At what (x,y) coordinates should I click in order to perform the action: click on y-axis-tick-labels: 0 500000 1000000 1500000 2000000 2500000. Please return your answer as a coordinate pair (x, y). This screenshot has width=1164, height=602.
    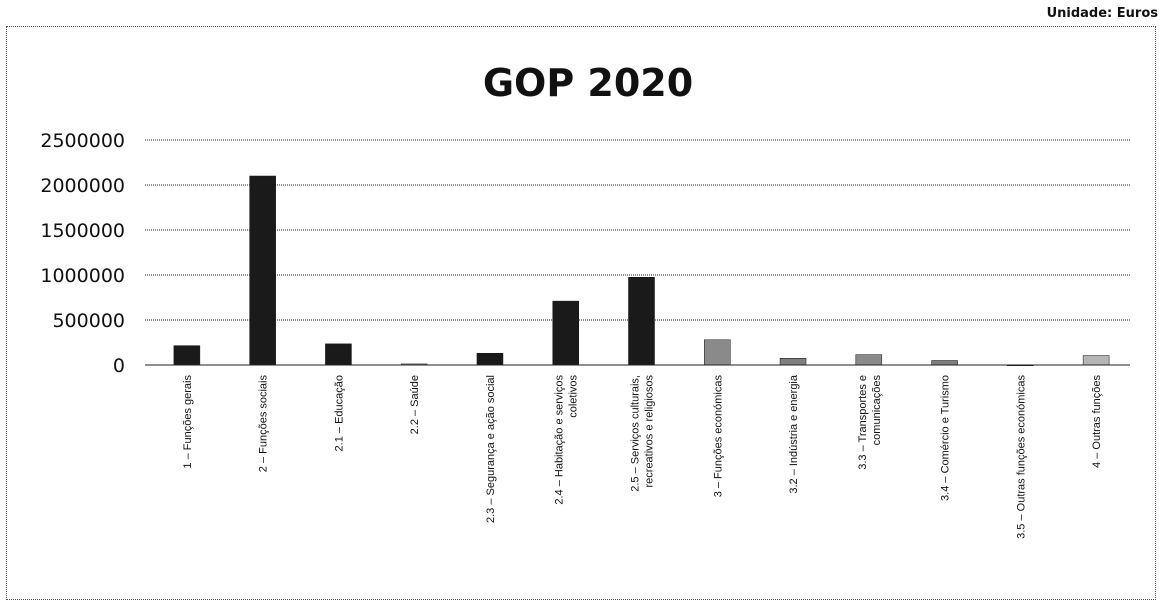
    Looking at the image, I should click on (82, 253).